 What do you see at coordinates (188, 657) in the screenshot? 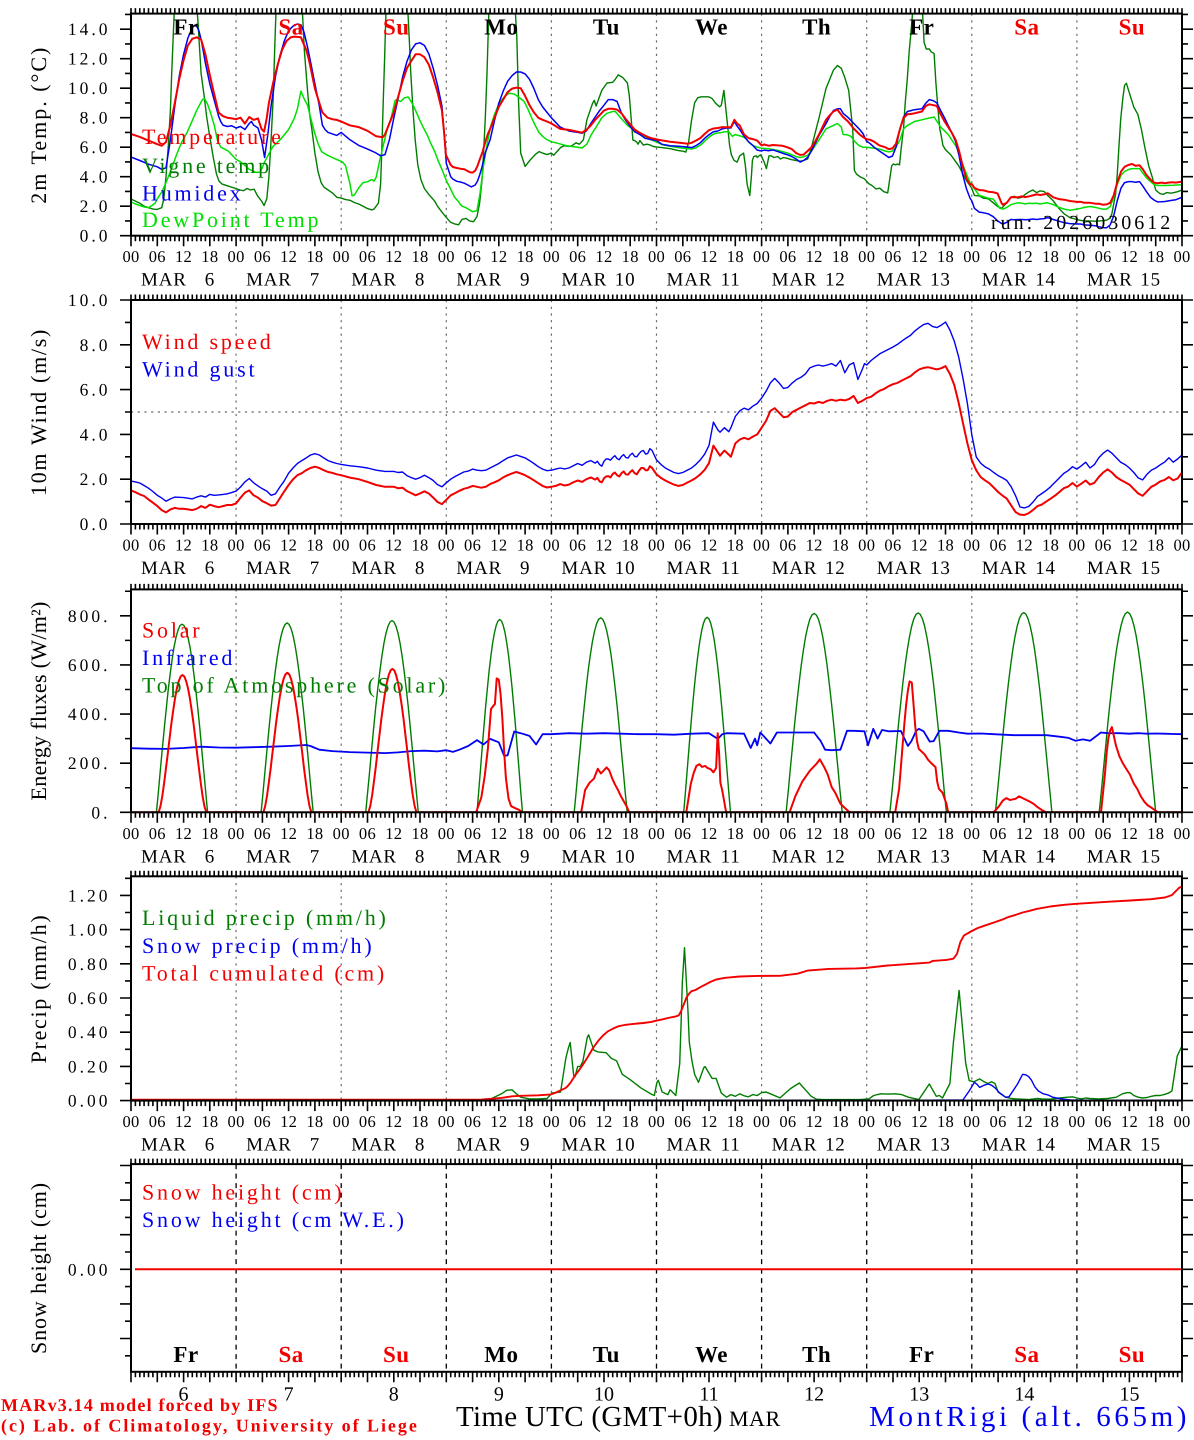
I see `svg-text: Infrared` at bounding box center [188, 657].